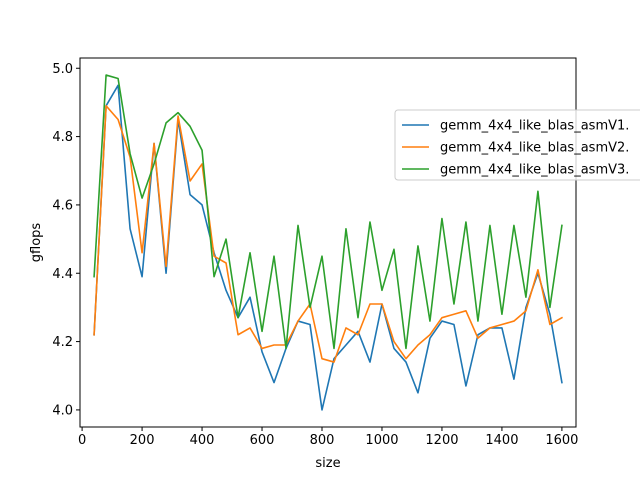 Image resolution: width=640 pixels, height=480 pixels. Describe the element at coordinates (322, 440) in the screenshot. I see `x-tick-label: 800` at that location.